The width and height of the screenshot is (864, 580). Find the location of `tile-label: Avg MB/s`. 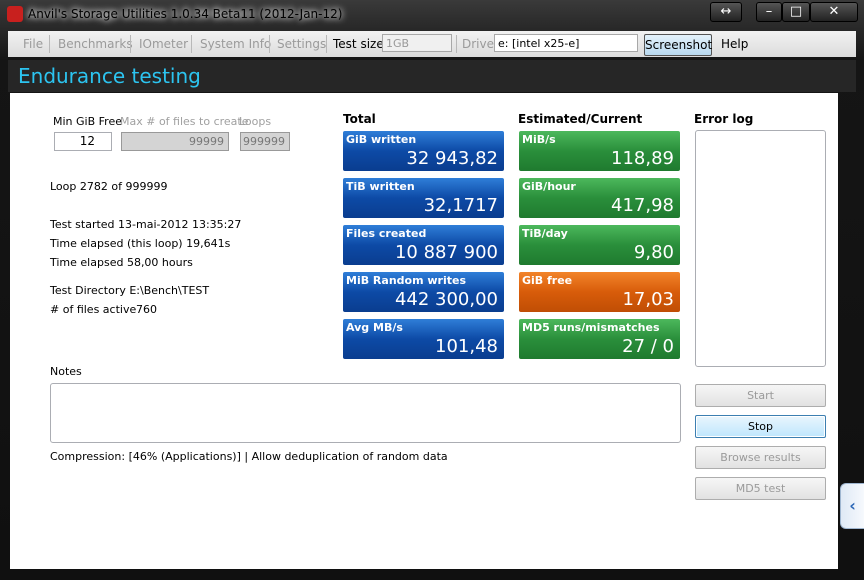

tile-label: Avg MB/s is located at coordinates (374, 327).